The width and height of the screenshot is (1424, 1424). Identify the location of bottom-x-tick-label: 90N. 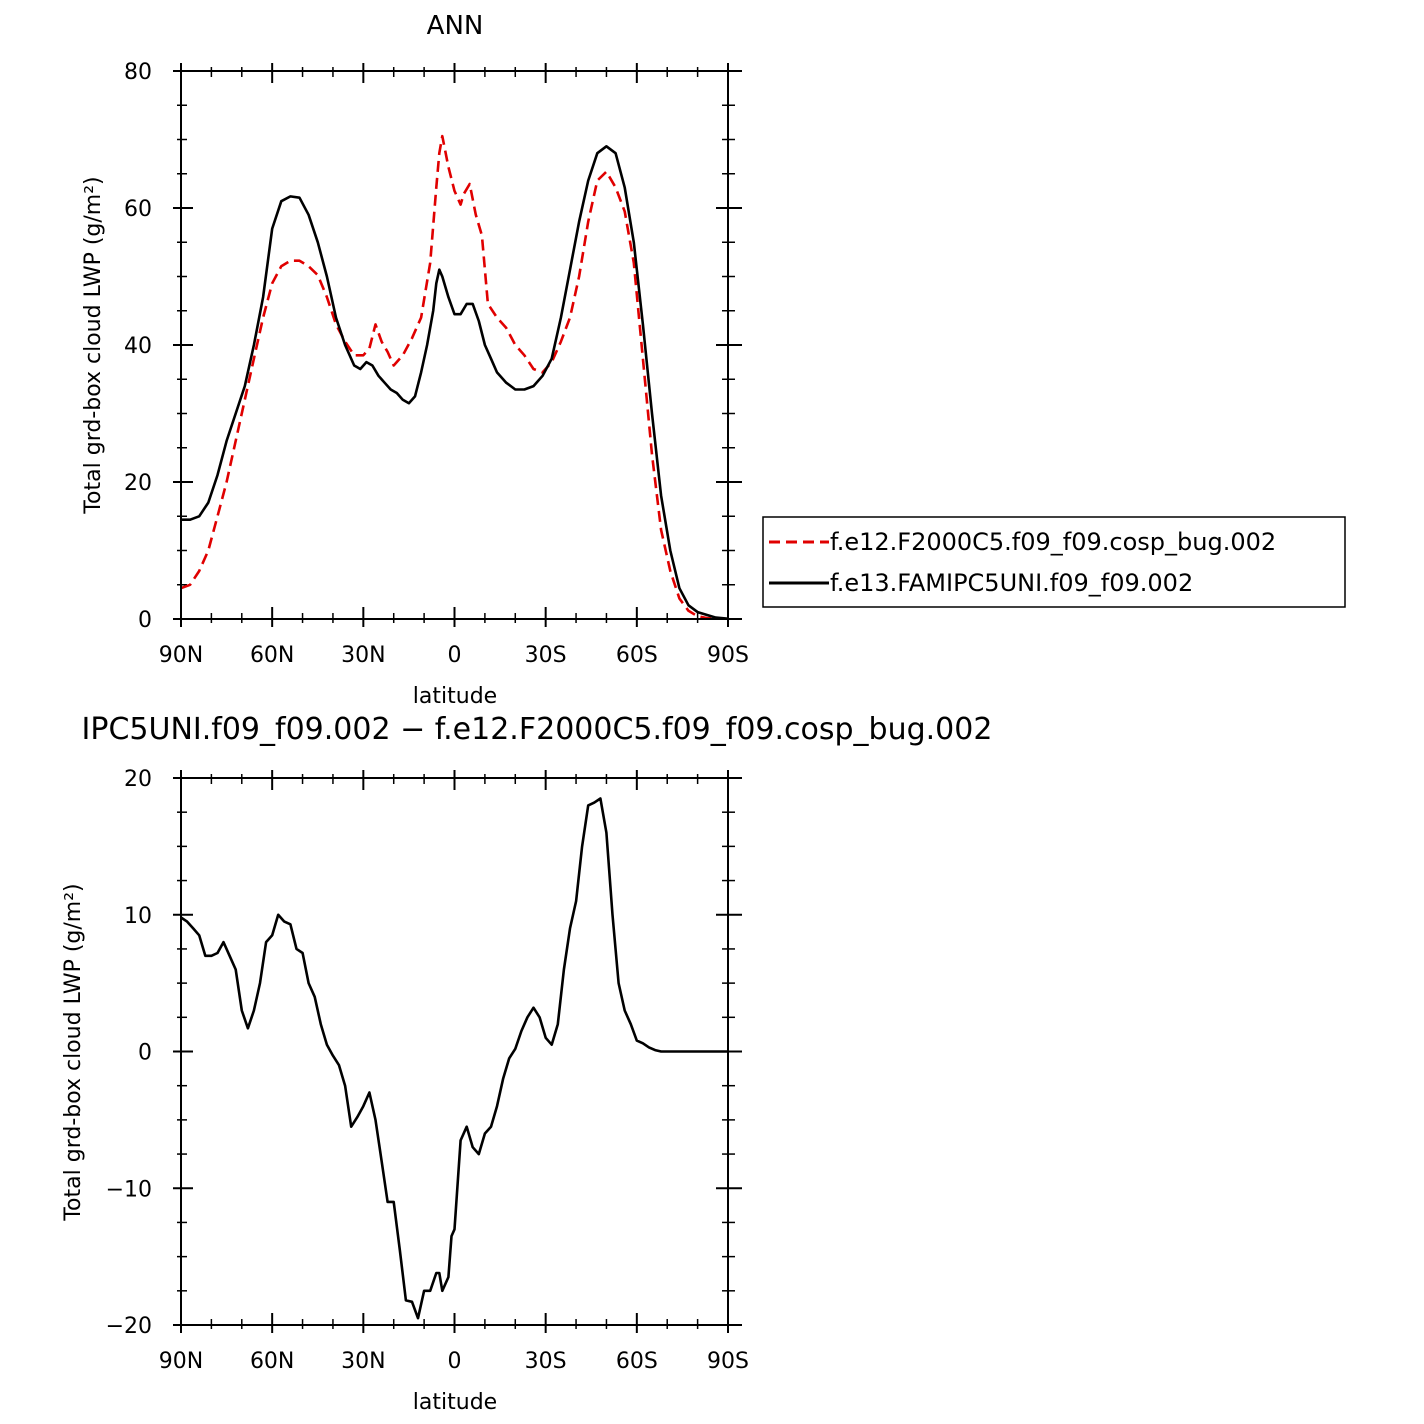
(181, 1361).